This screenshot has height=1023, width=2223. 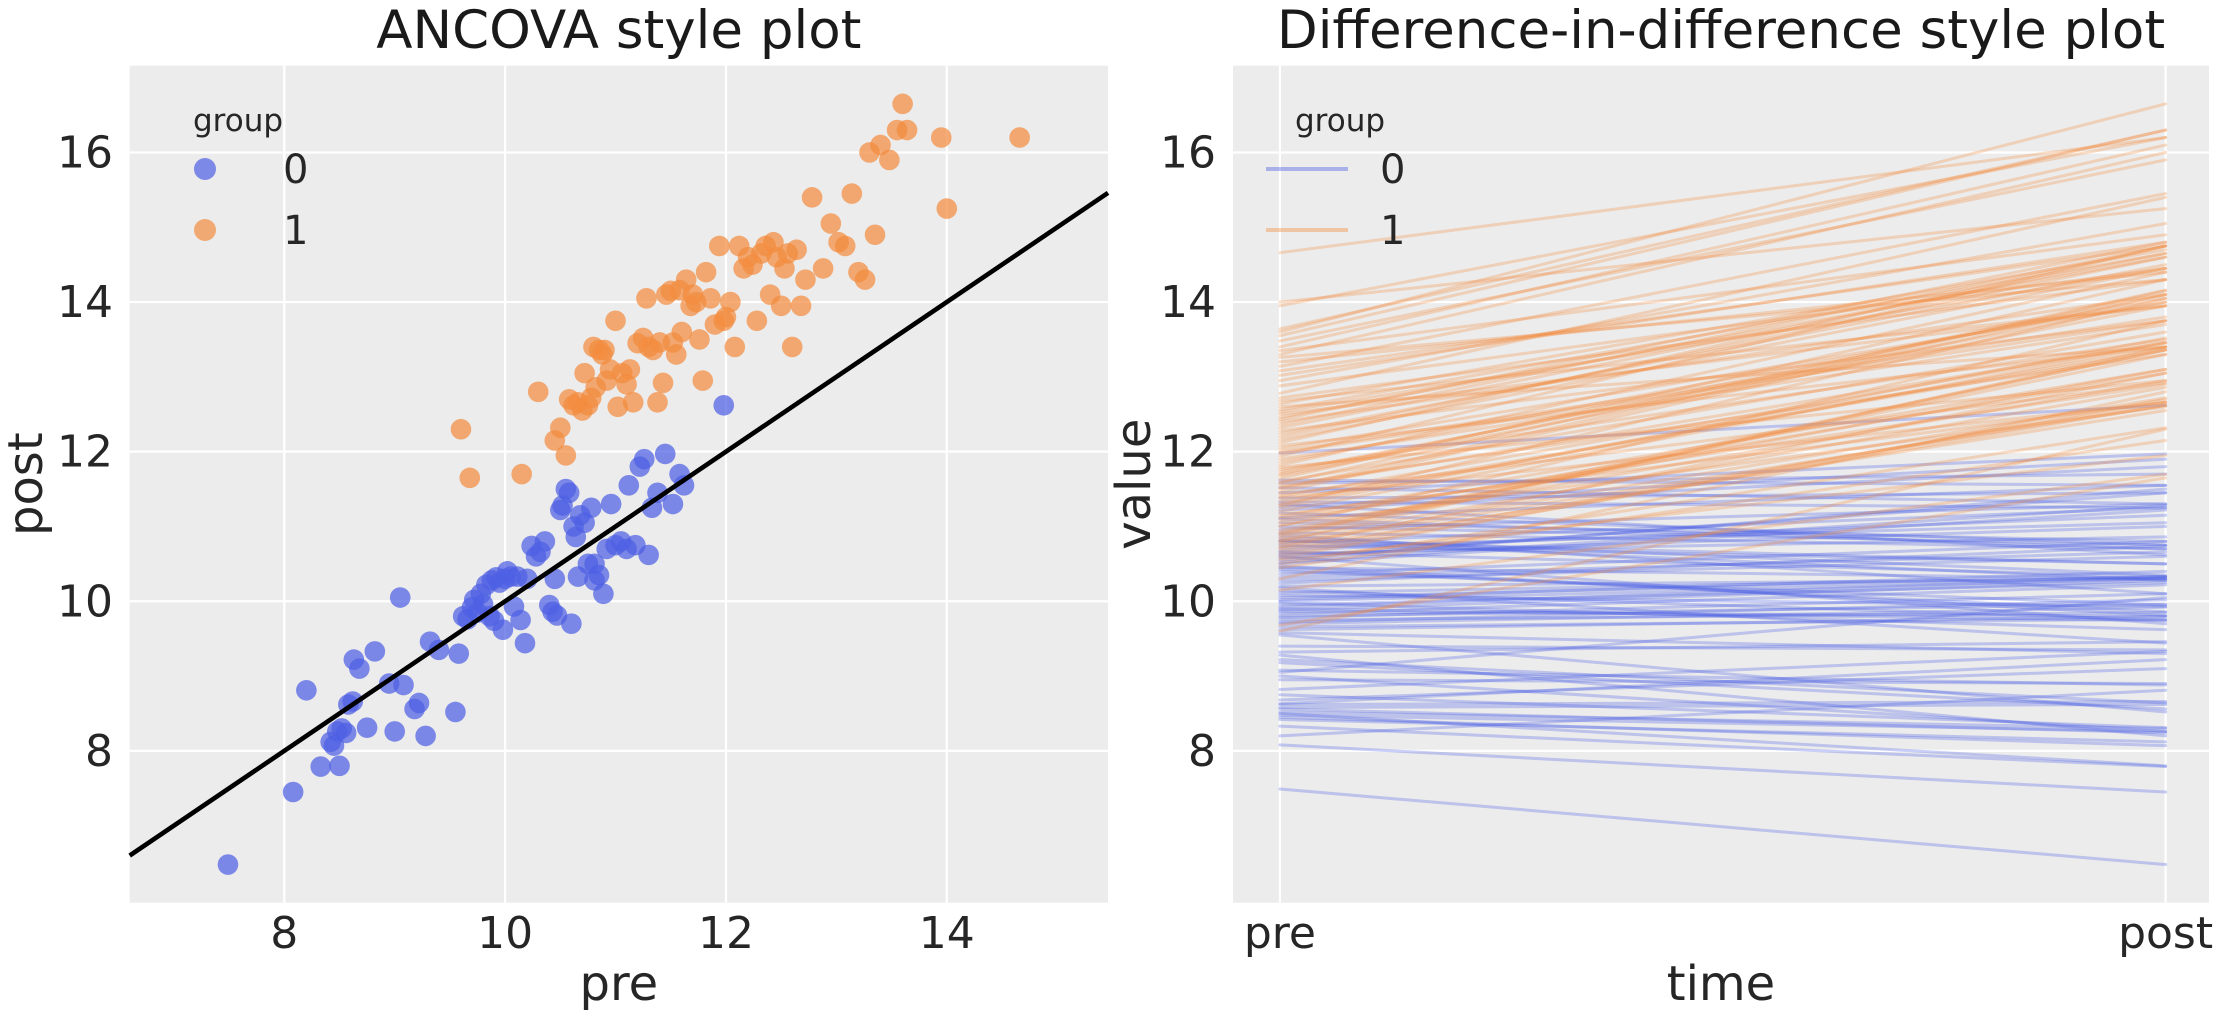 What do you see at coordinates (618, 30) in the screenshot?
I see `panel-title: ANCOVA style plot` at bounding box center [618, 30].